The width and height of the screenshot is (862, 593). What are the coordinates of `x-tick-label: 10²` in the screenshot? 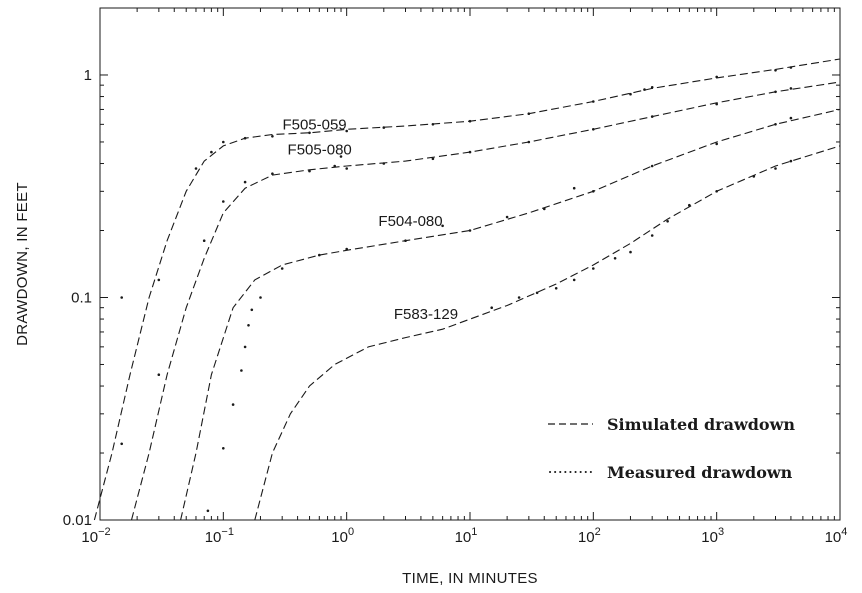 It's located at (589, 536).